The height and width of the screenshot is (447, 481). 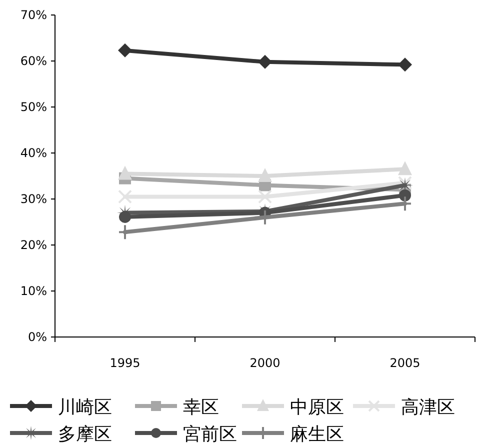 What do you see at coordinates (37, 337) in the screenshot?
I see `y-tick-label: 0%` at bounding box center [37, 337].